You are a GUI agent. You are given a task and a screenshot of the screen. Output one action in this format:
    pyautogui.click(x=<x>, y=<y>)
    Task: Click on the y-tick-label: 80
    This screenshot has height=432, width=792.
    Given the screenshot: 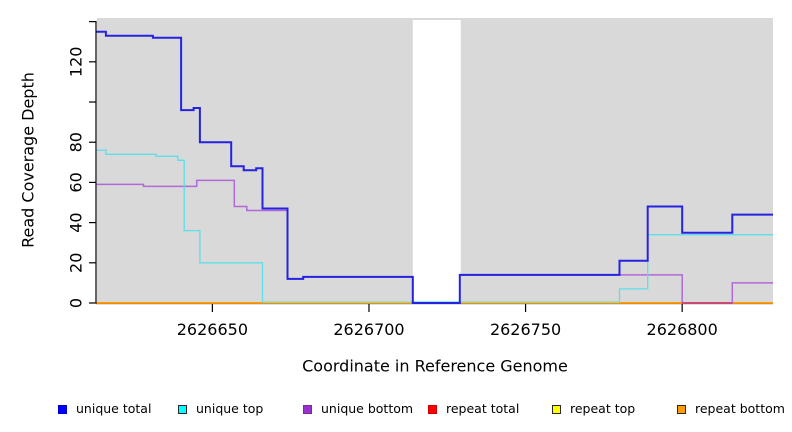 What is the action you would take?
    pyautogui.click(x=76, y=142)
    